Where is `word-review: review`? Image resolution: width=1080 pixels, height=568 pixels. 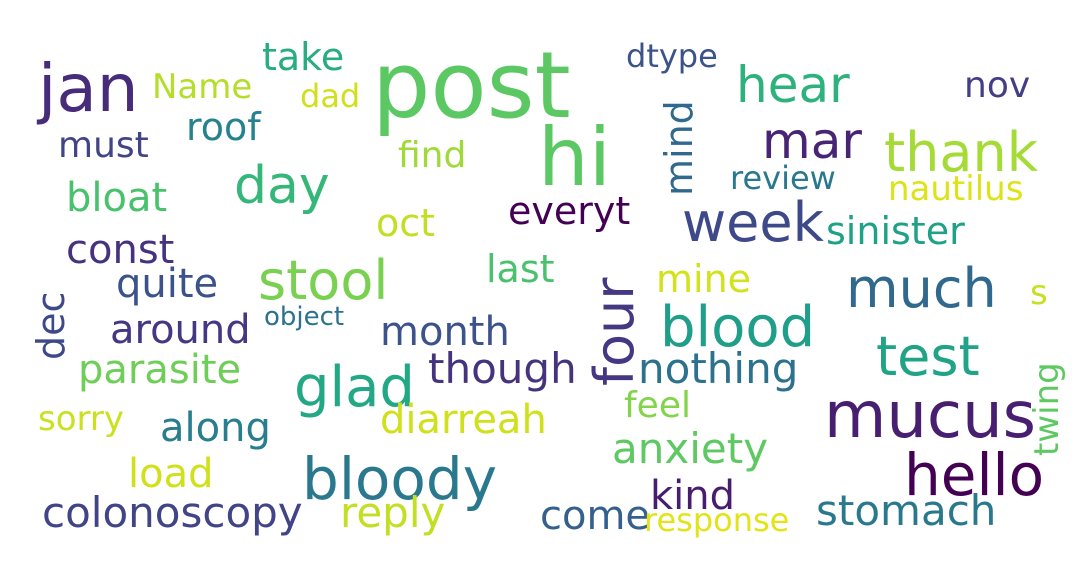
word-review: review is located at coordinates (783, 178).